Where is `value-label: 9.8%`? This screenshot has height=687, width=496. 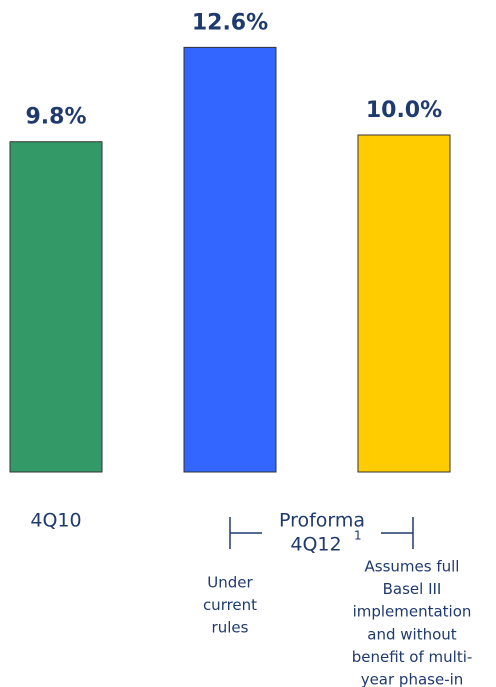 value-label: 9.8% is located at coordinates (55, 117).